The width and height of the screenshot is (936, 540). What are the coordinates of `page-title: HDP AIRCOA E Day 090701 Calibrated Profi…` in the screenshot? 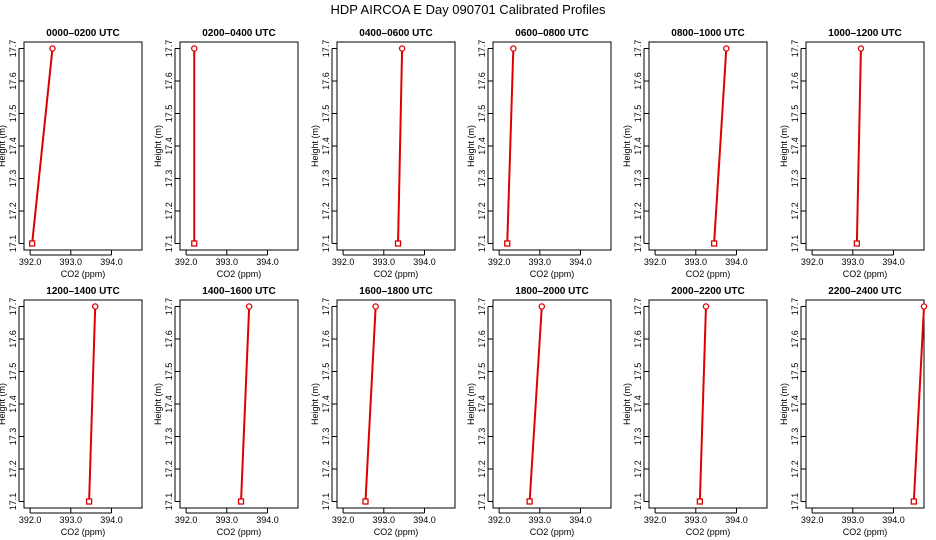 It's located at (468, 9).